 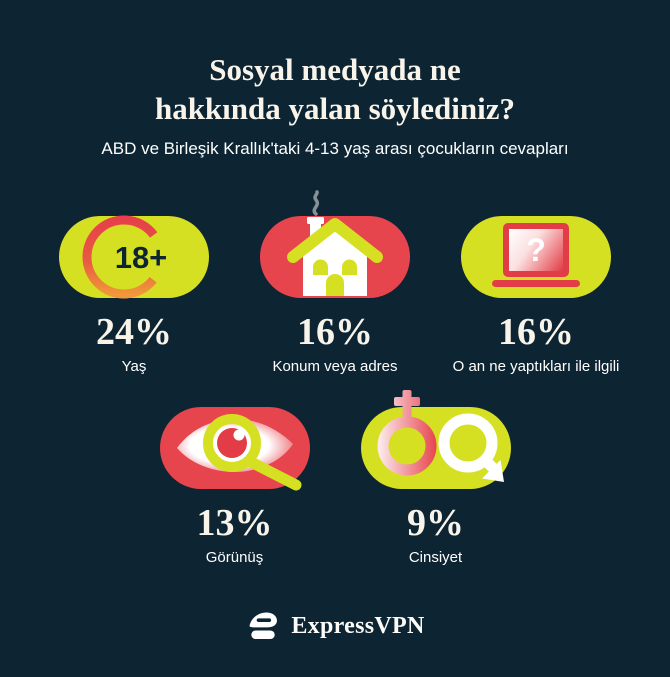 I want to click on gender-symbols-icon, so click(x=435, y=440).